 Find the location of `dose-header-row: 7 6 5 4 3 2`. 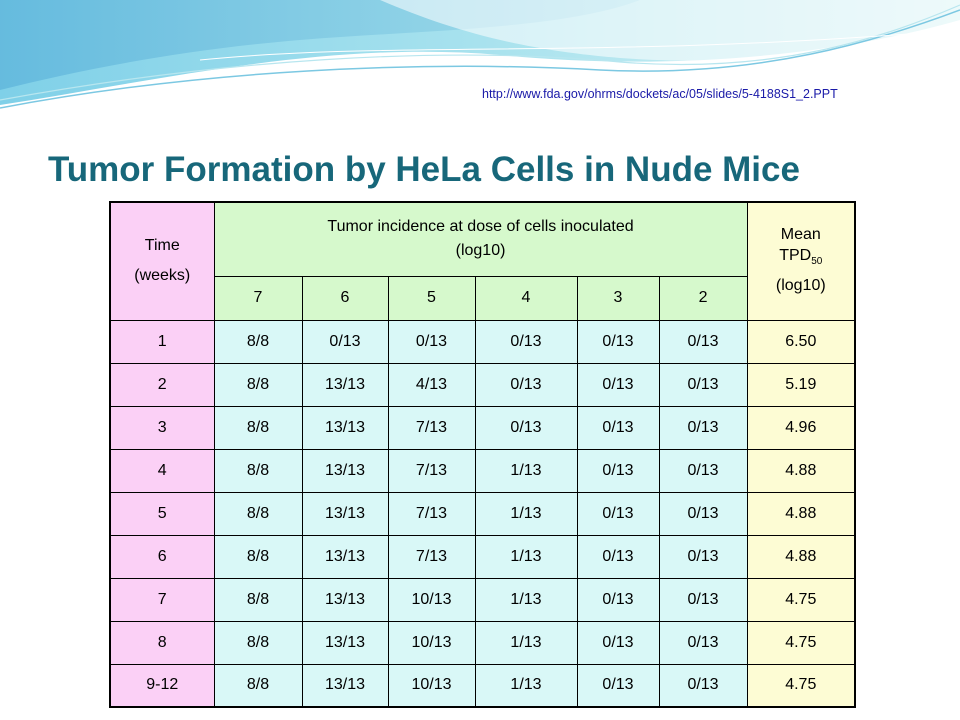

dose-header-row: 7 6 5 4 3 2 is located at coordinates (482, 298).